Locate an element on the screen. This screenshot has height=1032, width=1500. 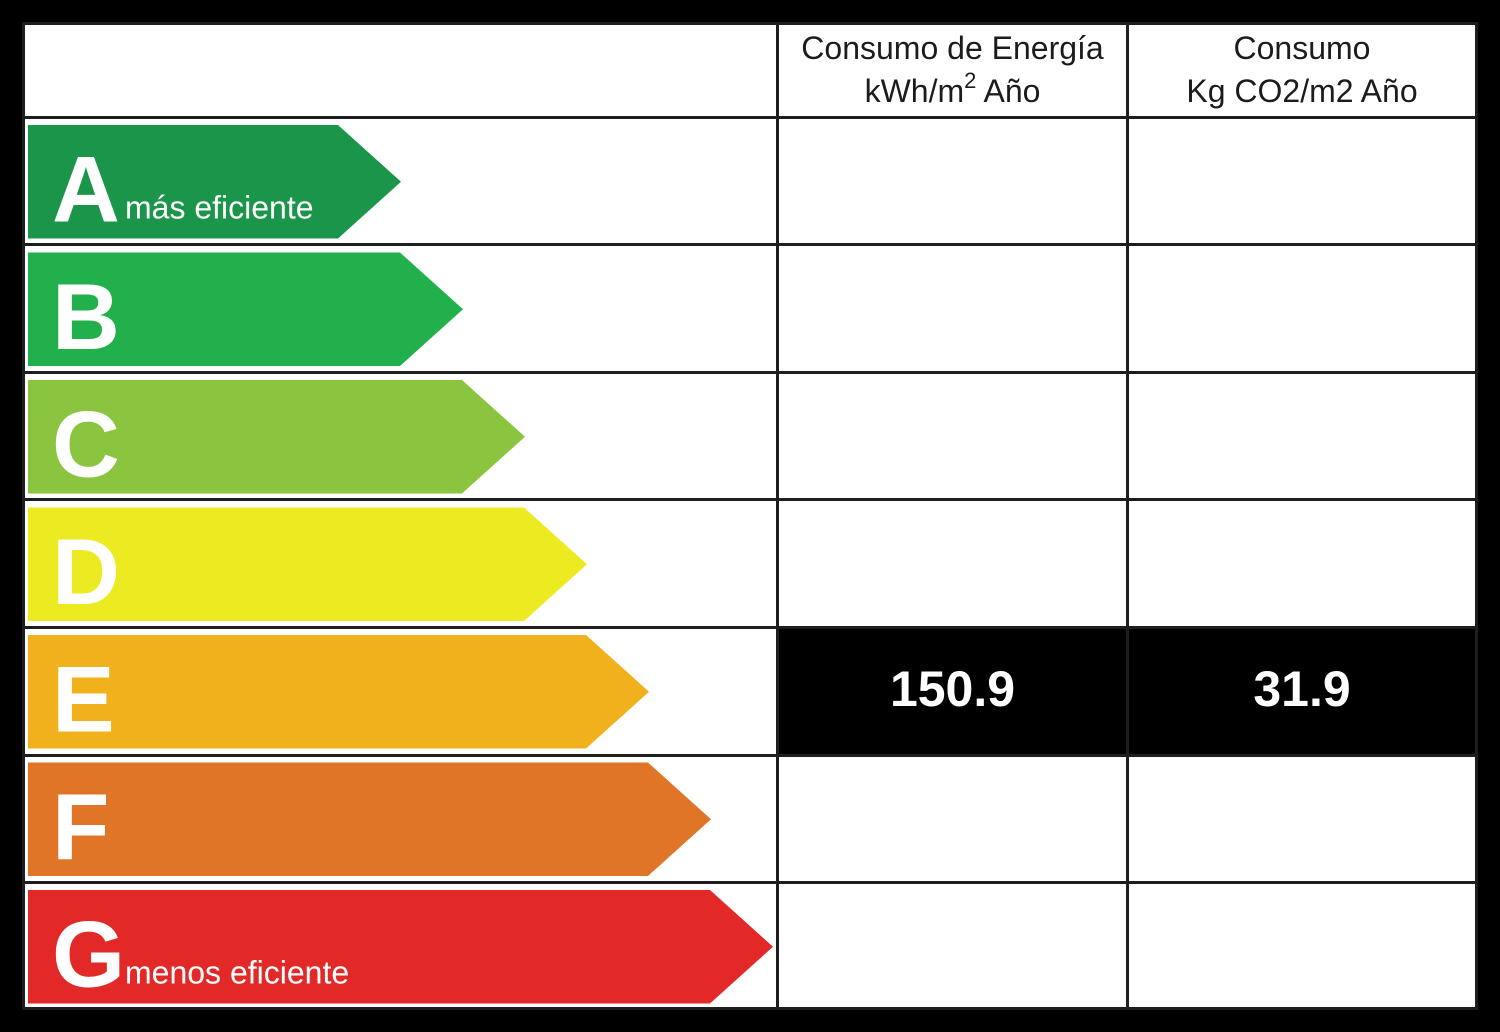
rating-arrow-c is located at coordinates (276, 437).